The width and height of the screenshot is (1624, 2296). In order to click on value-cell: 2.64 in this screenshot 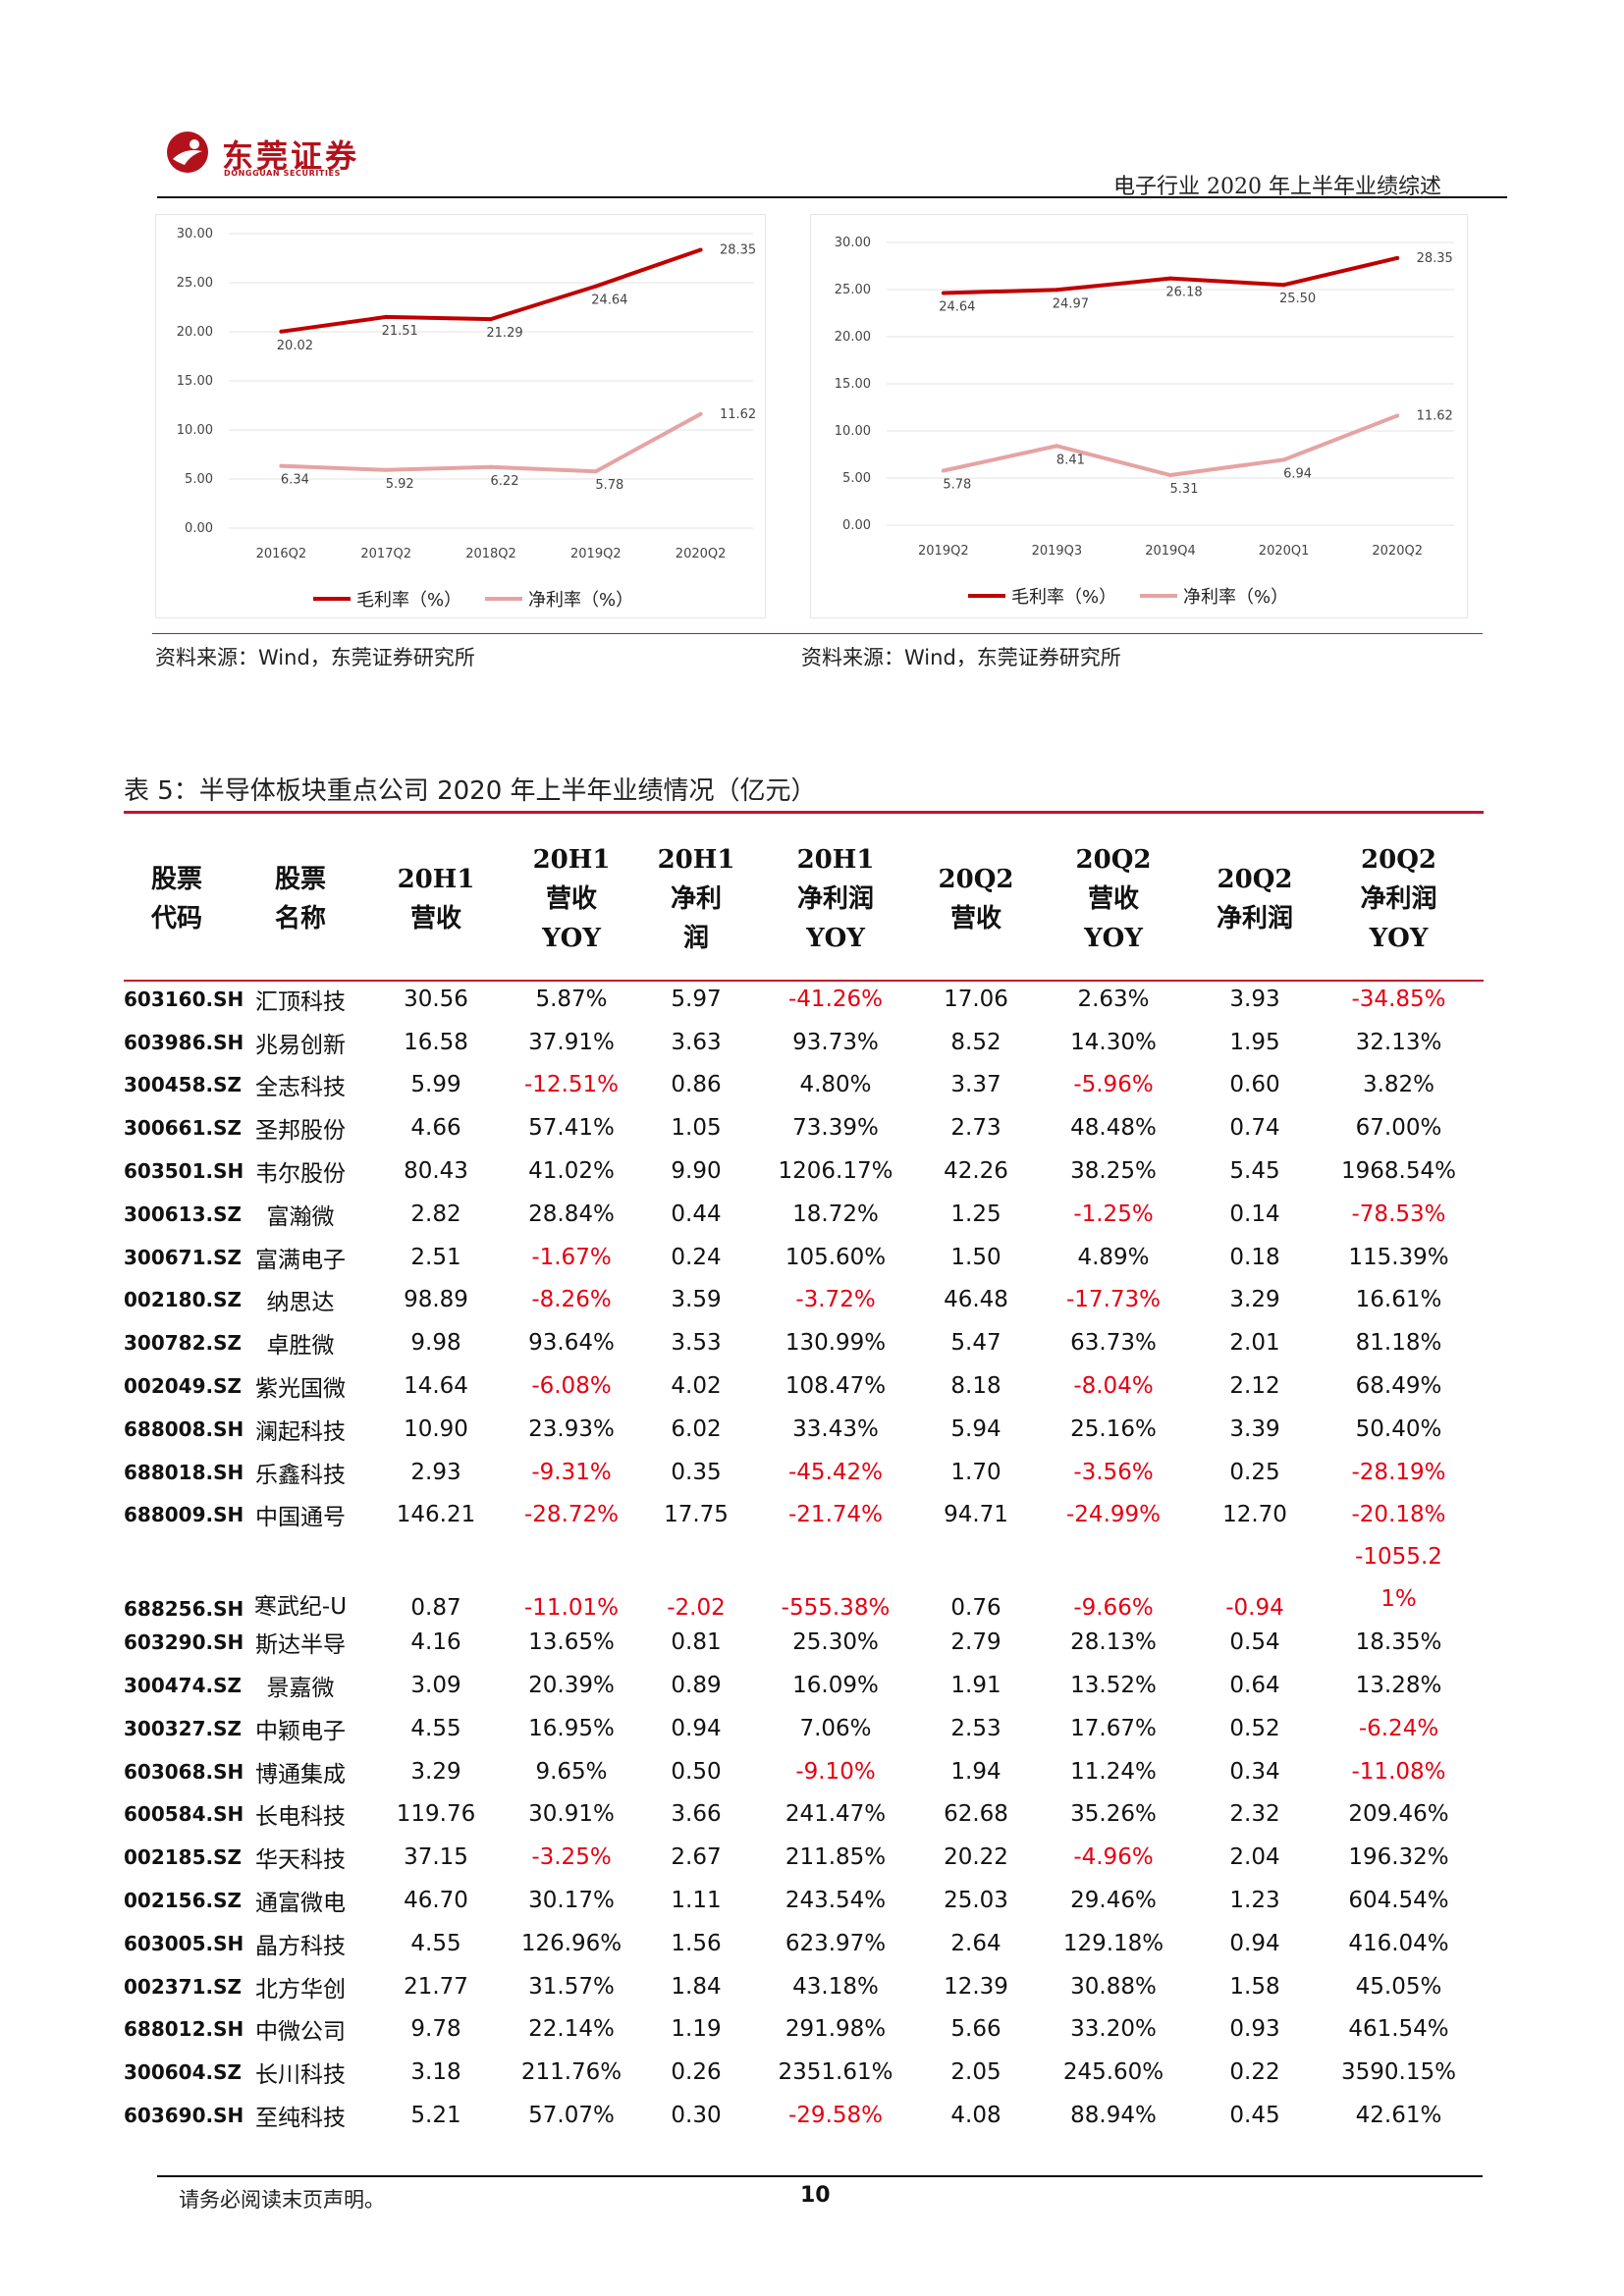, I will do `click(975, 1943)`.